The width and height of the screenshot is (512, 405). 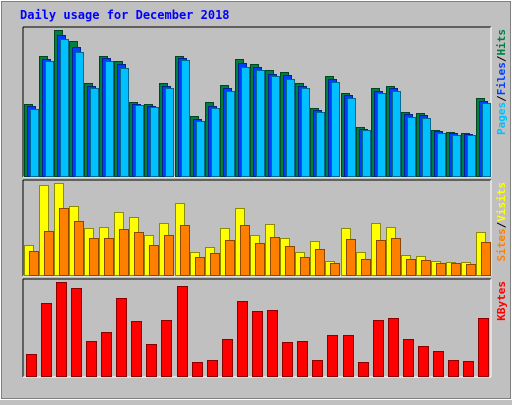 I want to click on panel-mid-side-label-part: Visits, so click(x=501, y=202).